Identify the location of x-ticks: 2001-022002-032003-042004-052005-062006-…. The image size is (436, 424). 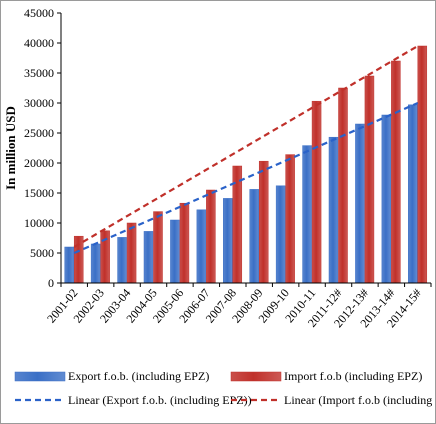
(238, 306).